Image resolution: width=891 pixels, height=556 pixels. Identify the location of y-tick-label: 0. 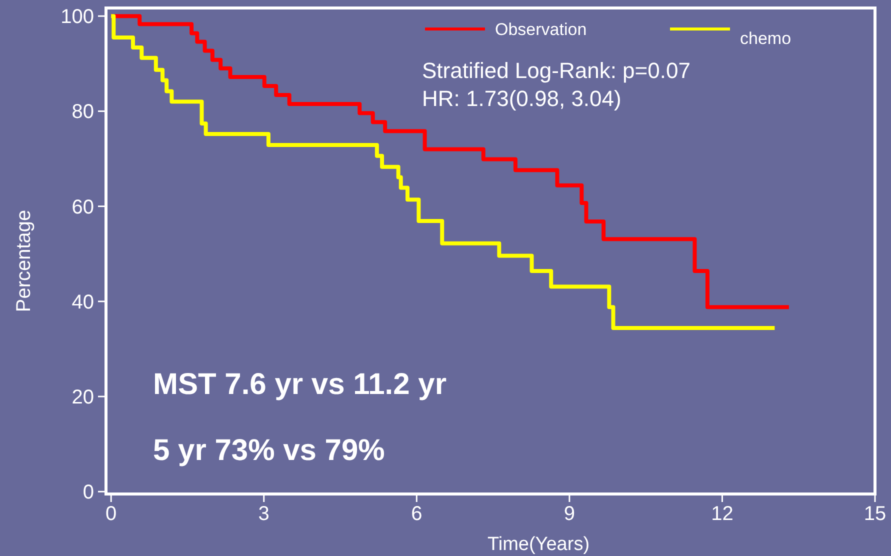
(88, 493).